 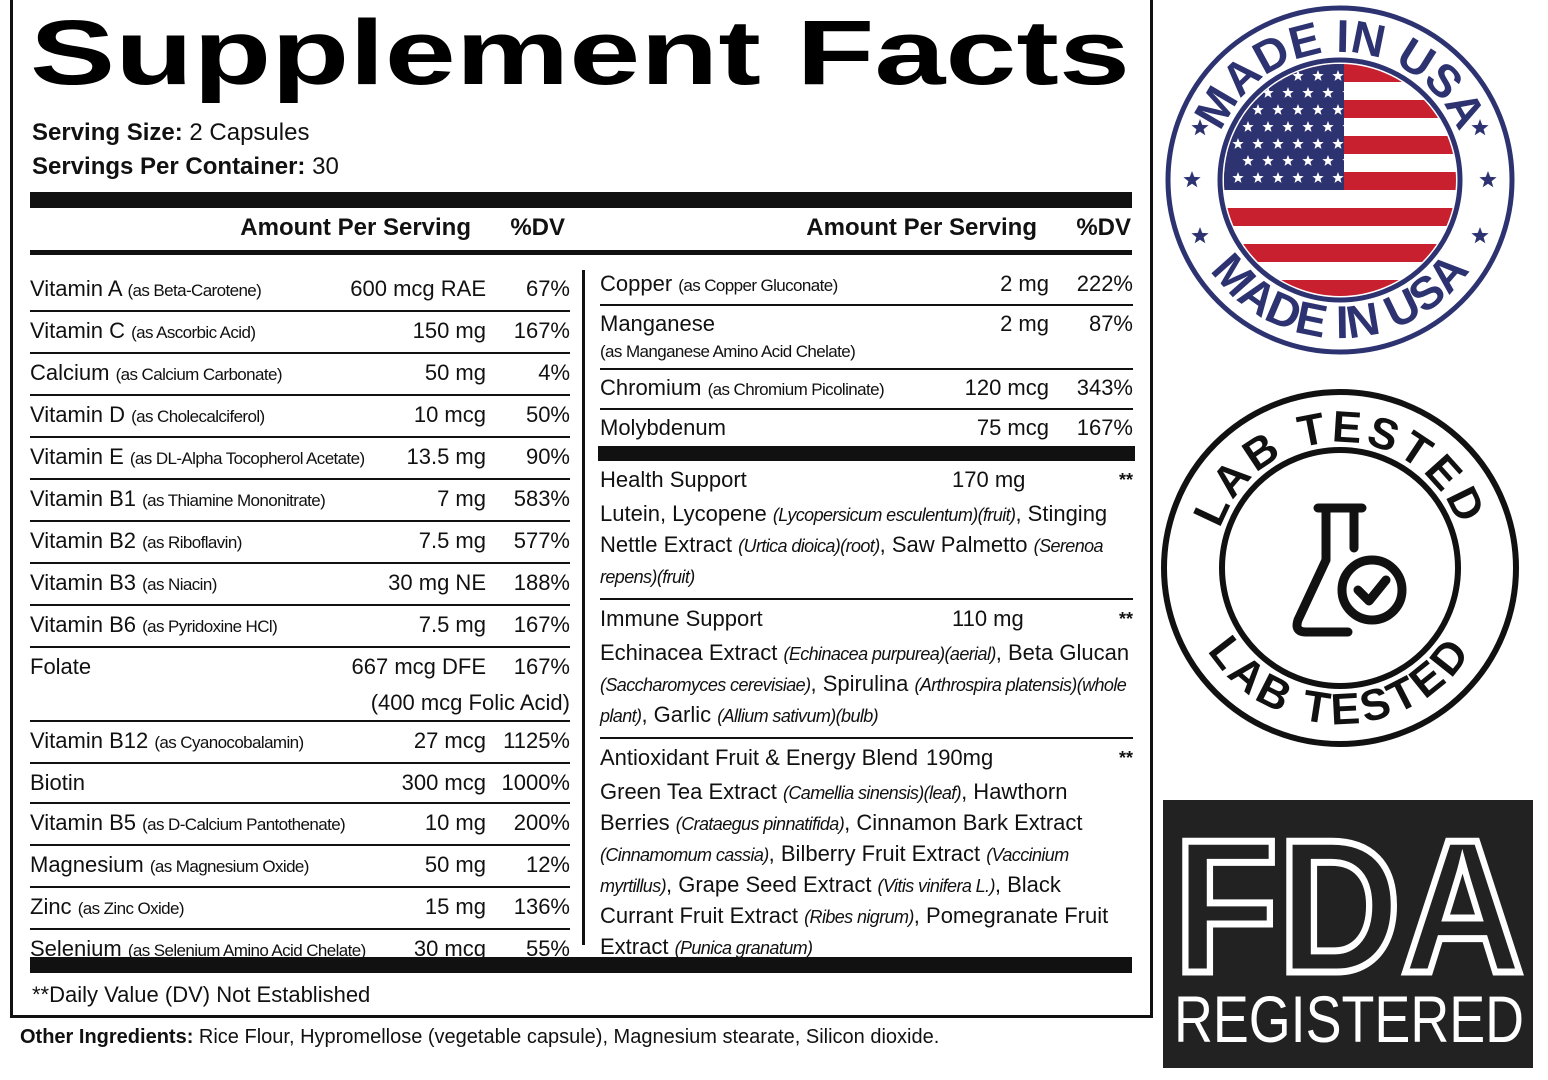 What do you see at coordinates (77, 414) in the screenshot?
I see `nutrient-name: Vitamin D` at bounding box center [77, 414].